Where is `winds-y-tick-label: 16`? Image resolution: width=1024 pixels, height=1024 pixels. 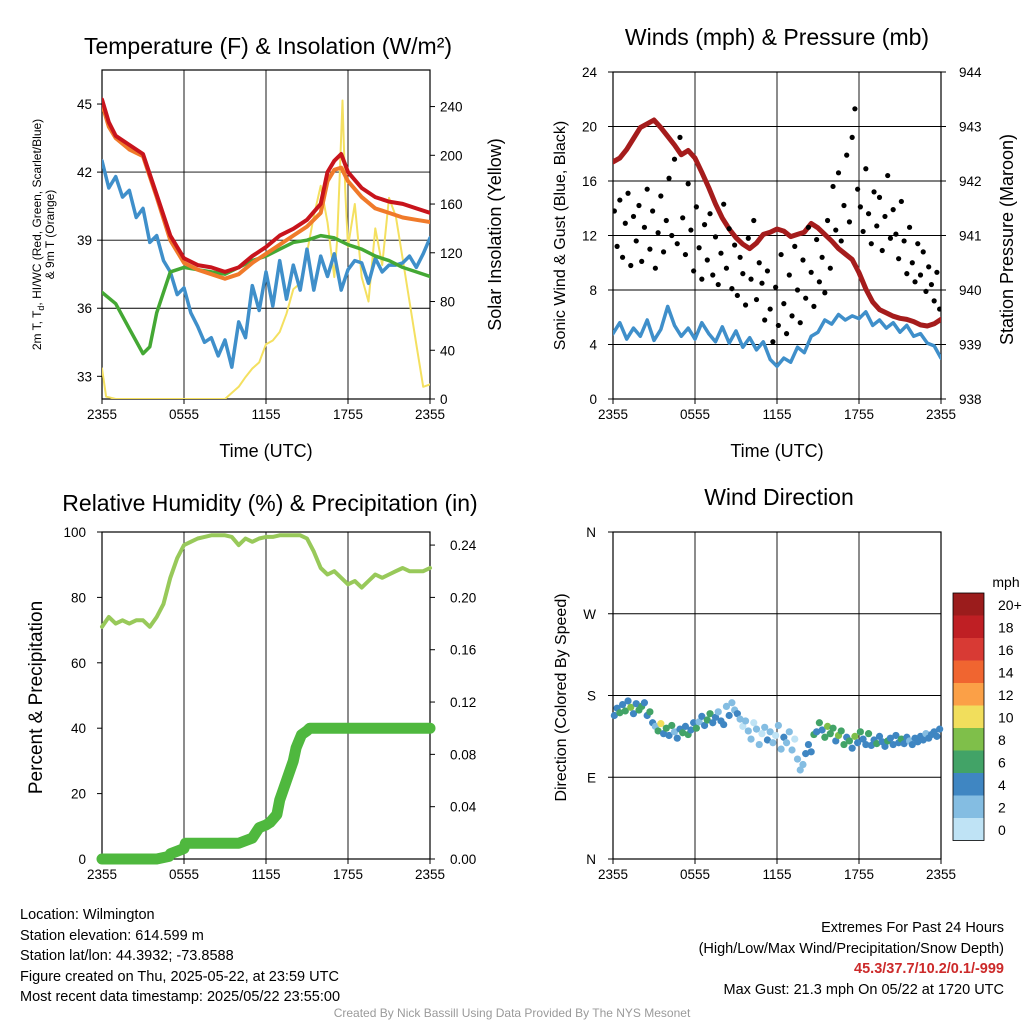
winds-y-tick-label: 16 is located at coordinates (589, 181).